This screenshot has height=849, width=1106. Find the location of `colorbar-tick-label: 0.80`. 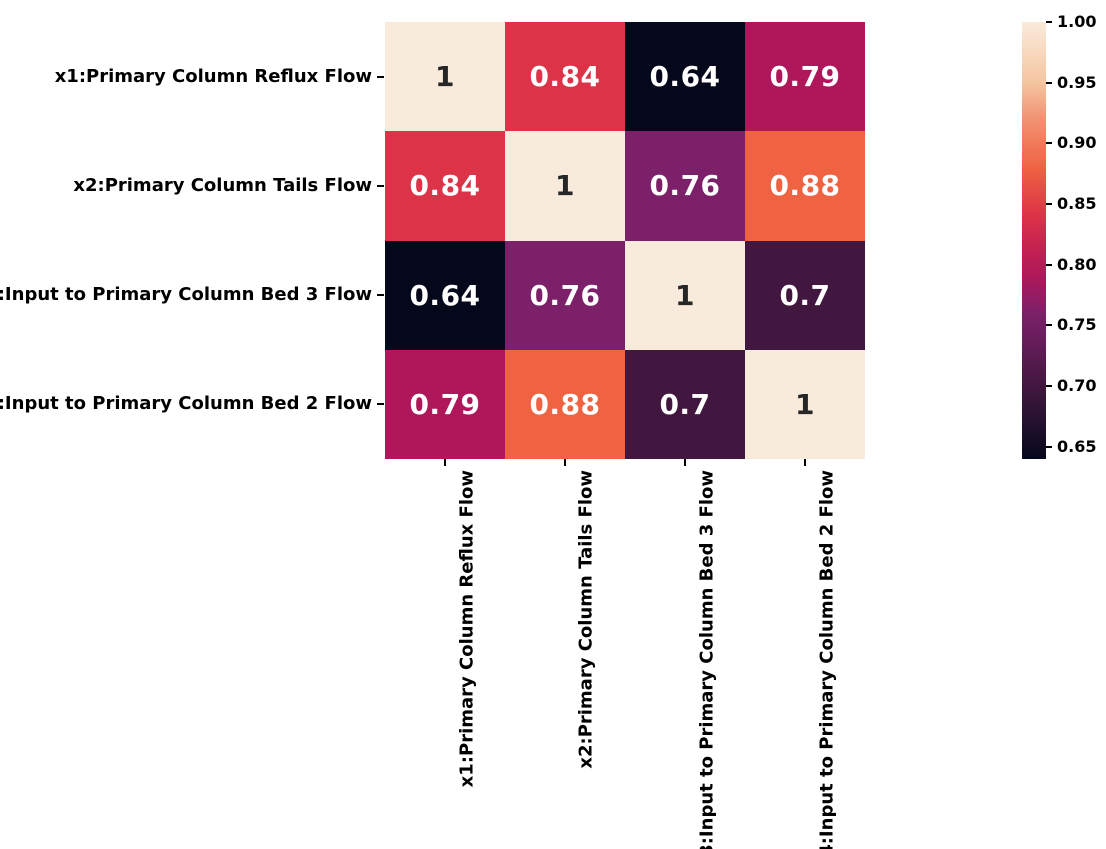

colorbar-tick-label: 0.80 is located at coordinates (1077, 264).